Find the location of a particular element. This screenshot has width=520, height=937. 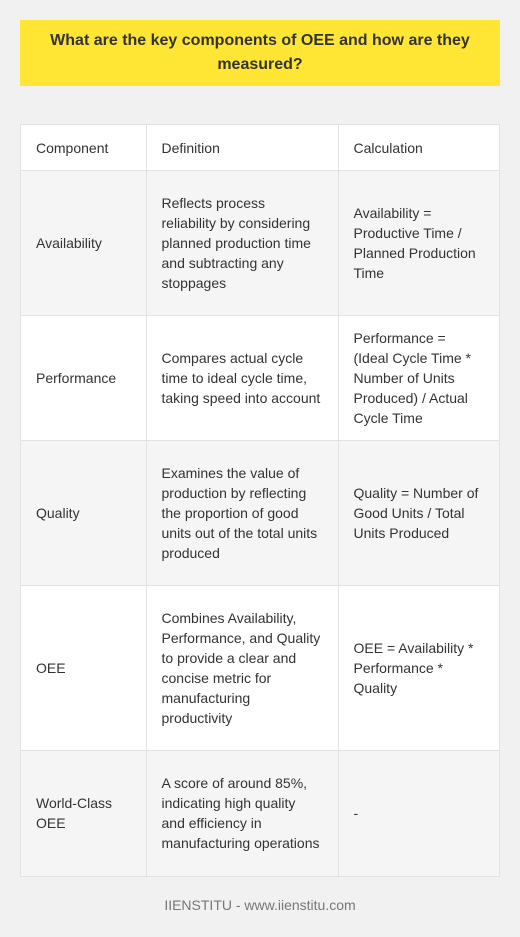

cell-component: Performance is located at coordinates (83, 378).